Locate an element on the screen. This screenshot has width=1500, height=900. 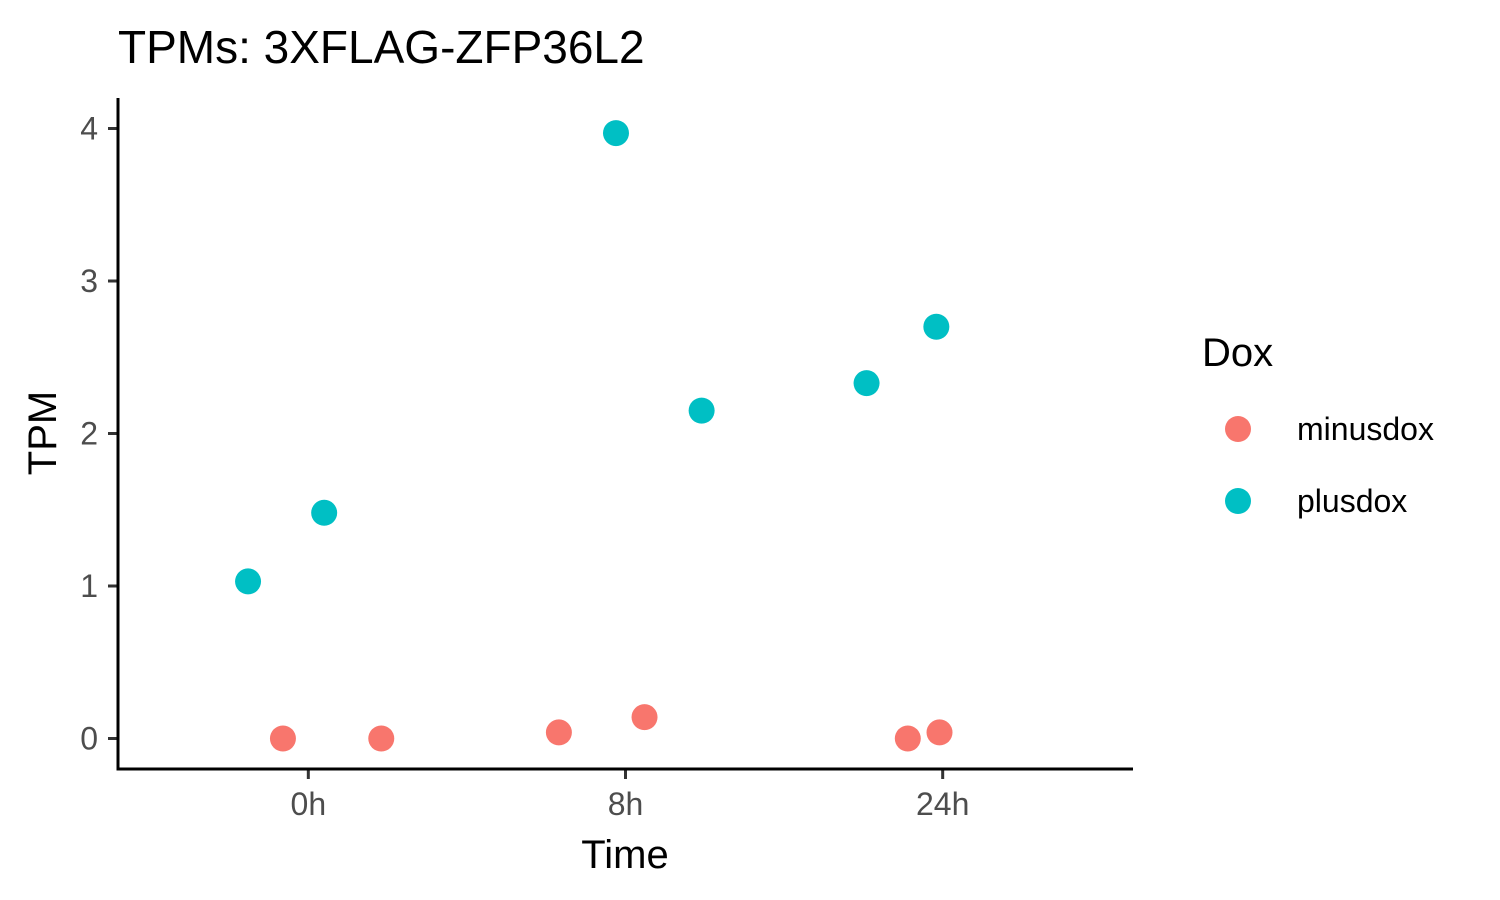
legend-label-minusdox: minusdox is located at coordinates (1365, 429).